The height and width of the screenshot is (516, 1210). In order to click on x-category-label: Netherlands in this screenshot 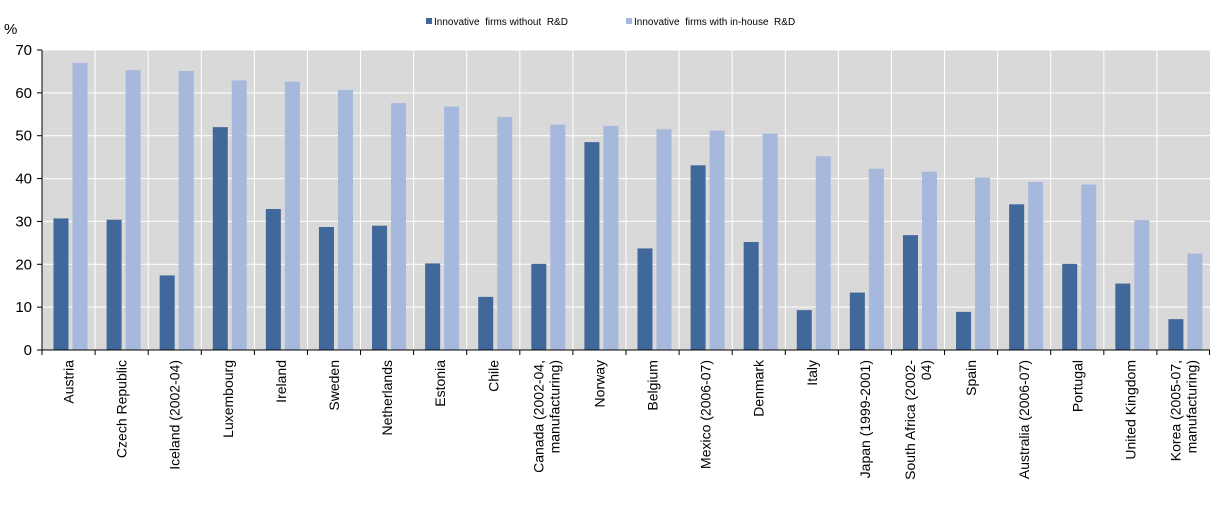, I will do `click(387, 398)`.